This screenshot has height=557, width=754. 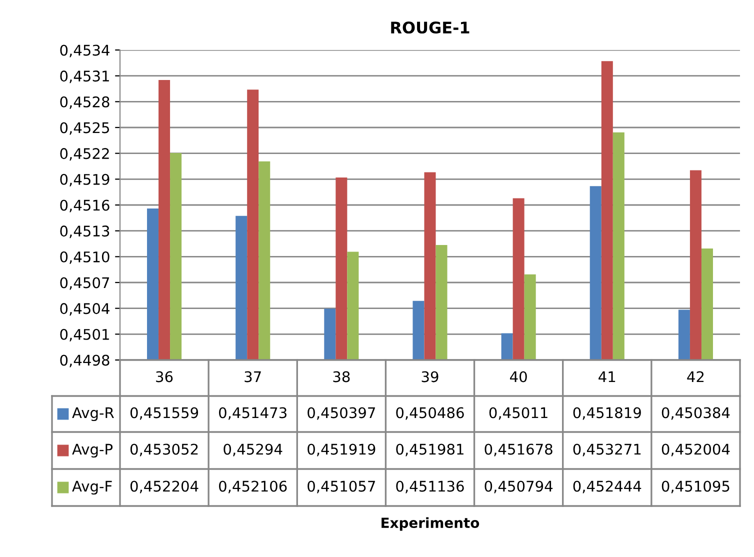 What do you see at coordinates (518, 413) in the screenshot?
I see `data-label: 0,45011` at bounding box center [518, 413].